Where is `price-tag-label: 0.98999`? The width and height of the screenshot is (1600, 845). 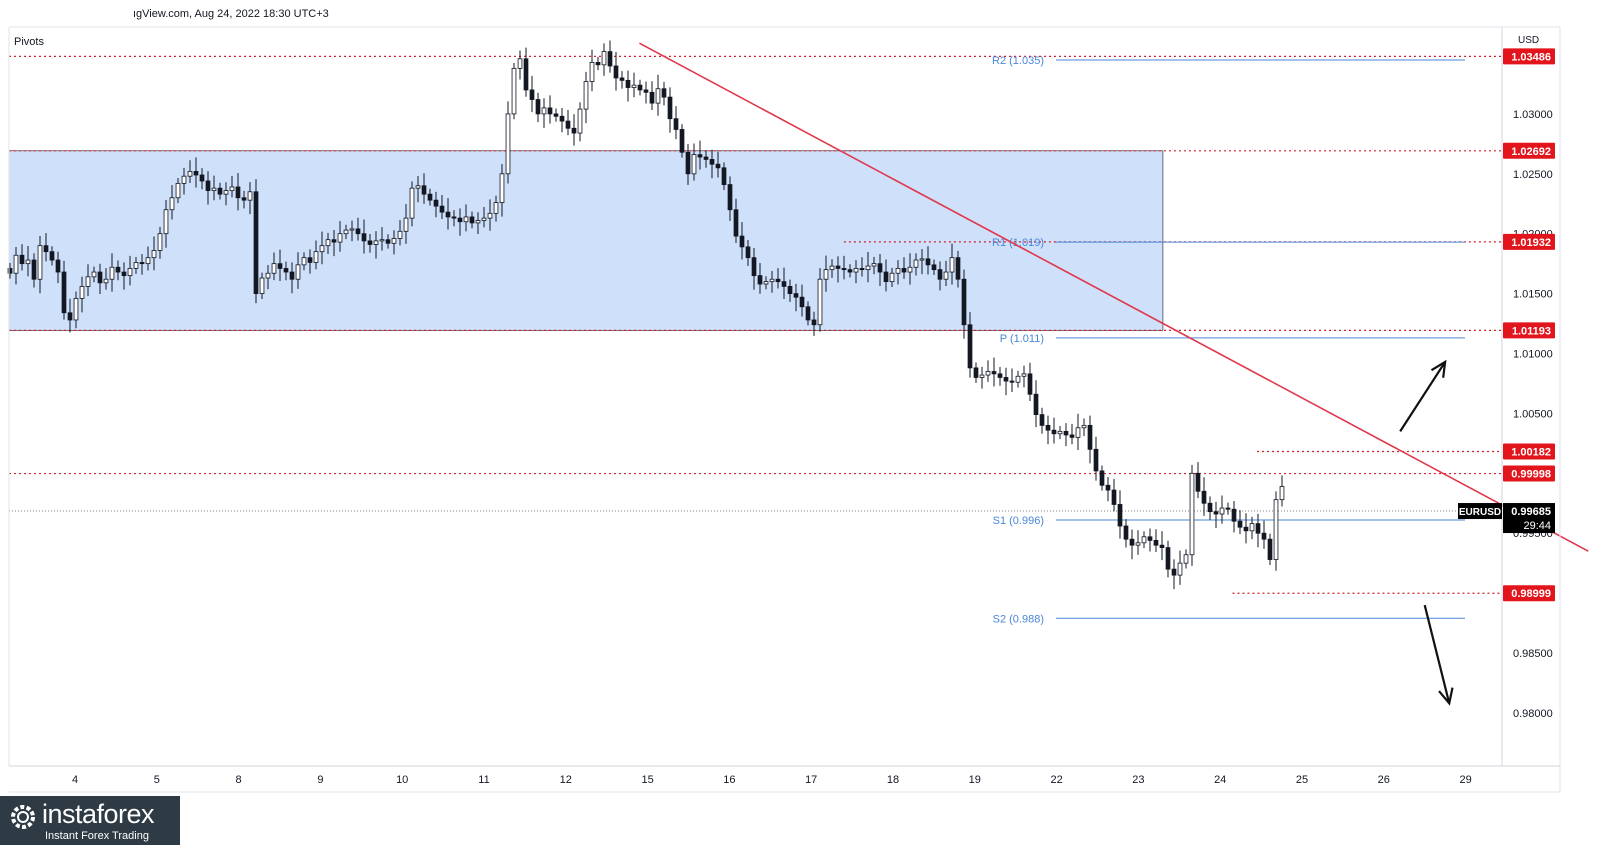
price-tag-label: 0.98999 is located at coordinates (1531, 594).